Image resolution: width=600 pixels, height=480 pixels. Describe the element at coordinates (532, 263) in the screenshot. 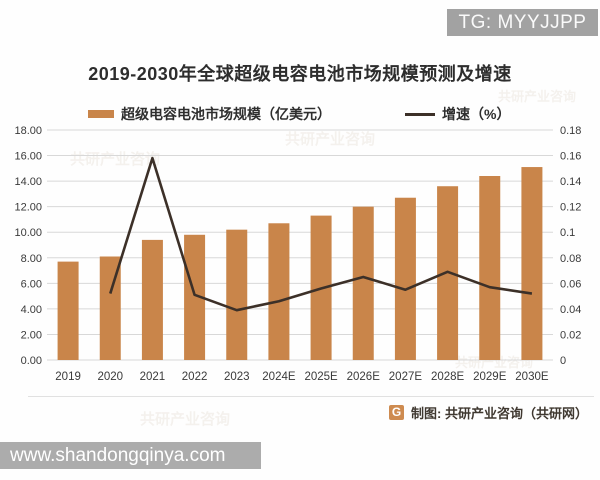

I see `bar-2030E` at that location.